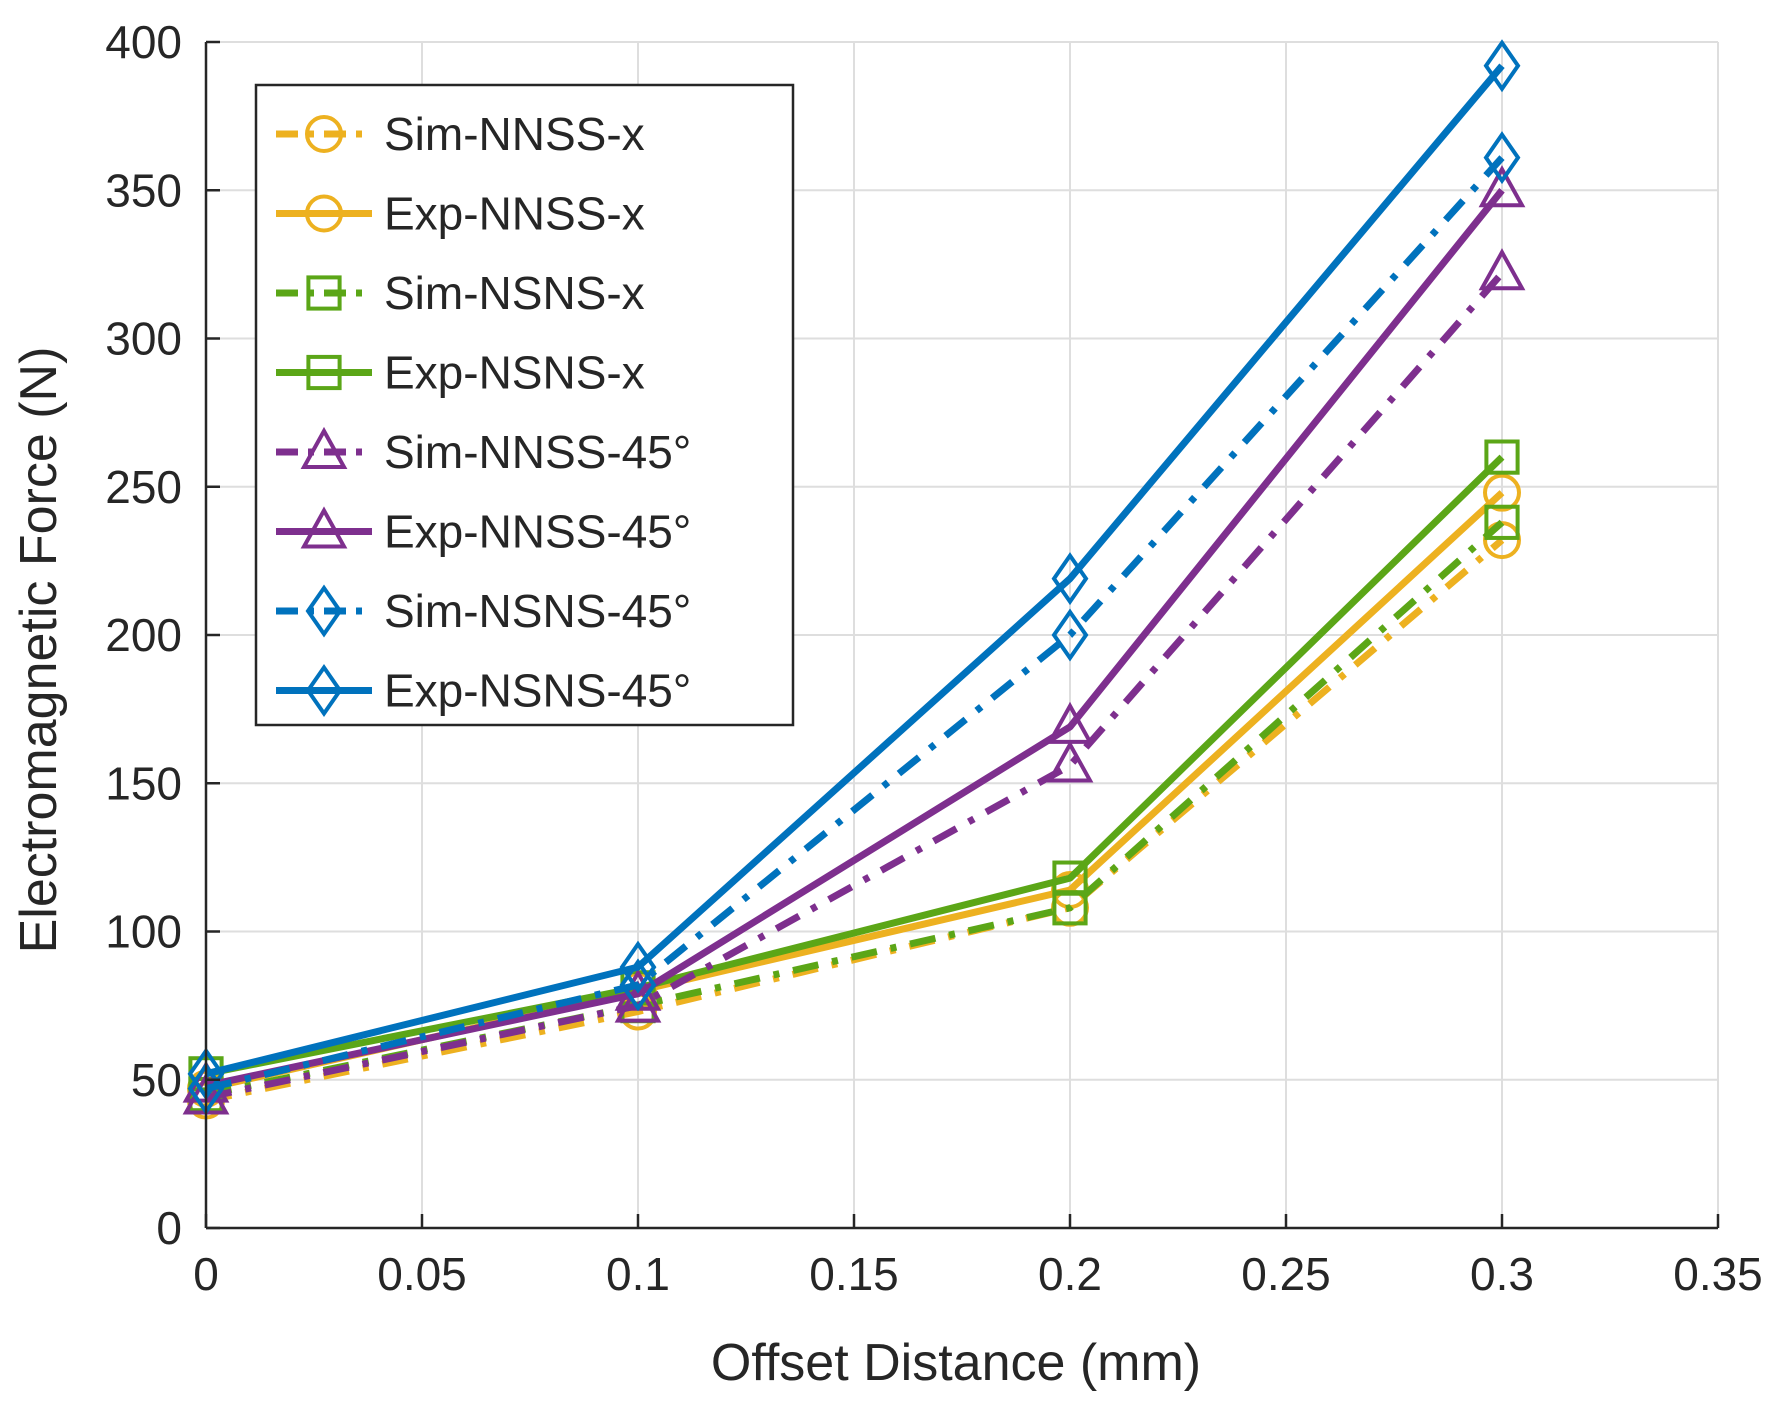  Describe the element at coordinates (537, 611) in the screenshot. I see `legend-label: Sim-NSNS-45°` at that location.